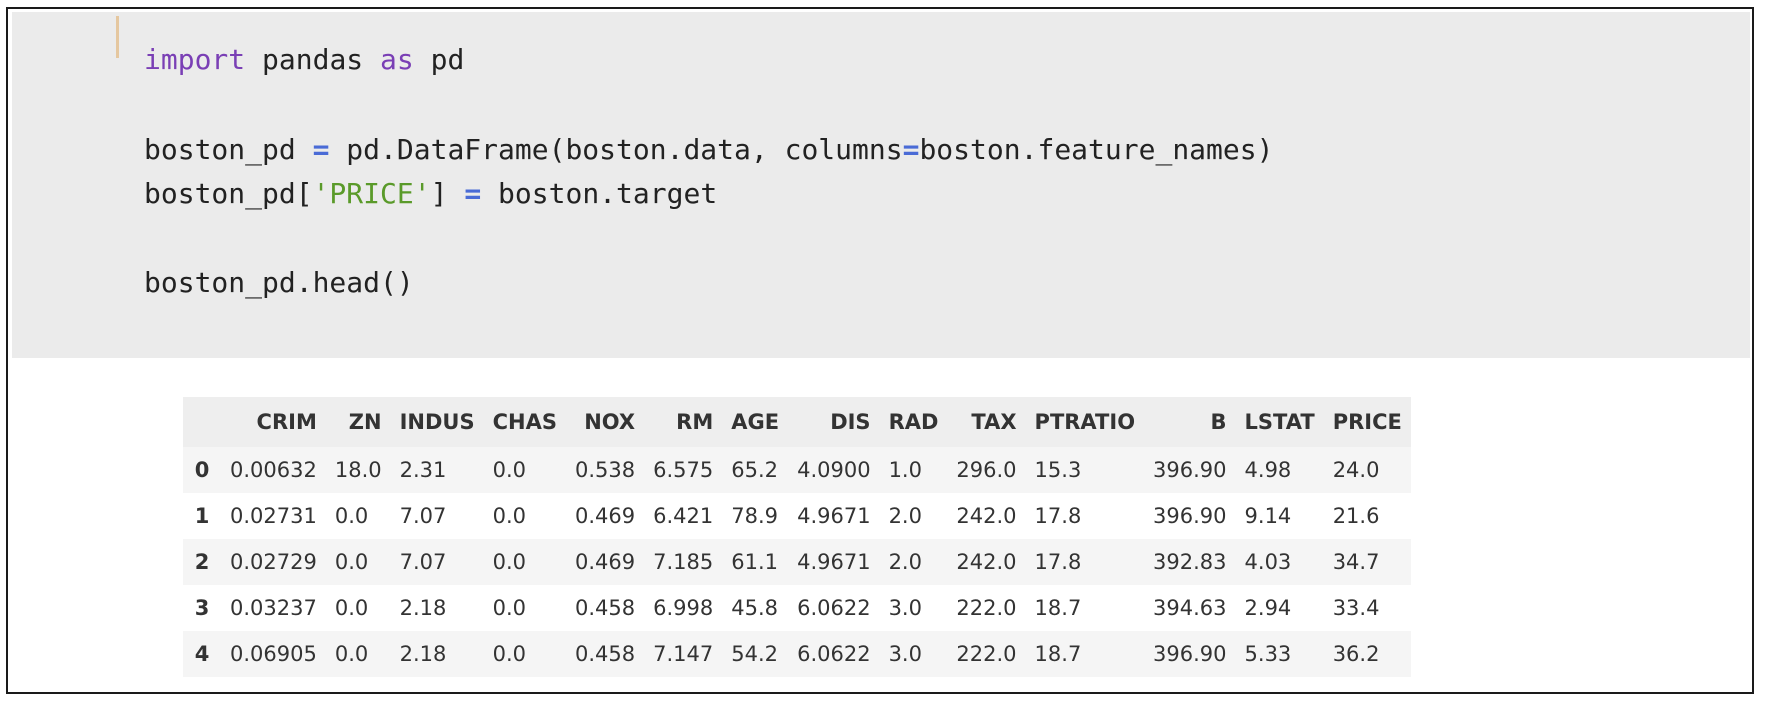  Describe the element at coordinates (273, 562) in the screenshot. I see `table-cell: 0.02729` at that location.